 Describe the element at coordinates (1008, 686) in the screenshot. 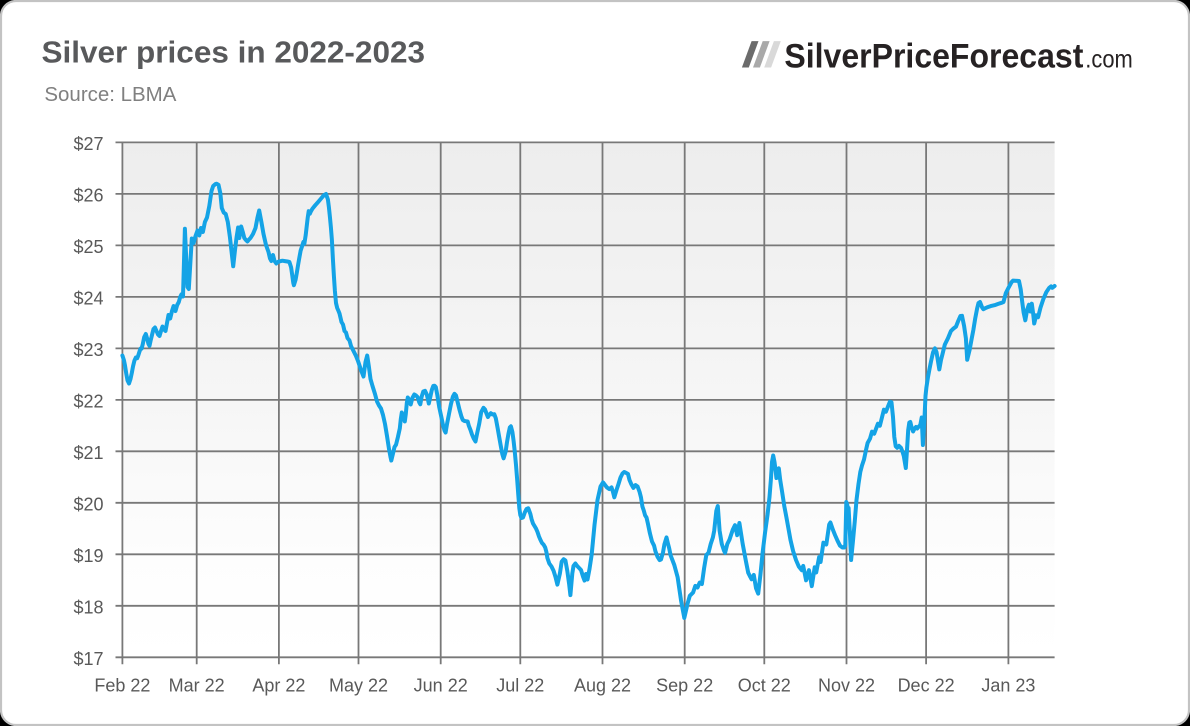

I see `svg-text: Jan 23` at that location.